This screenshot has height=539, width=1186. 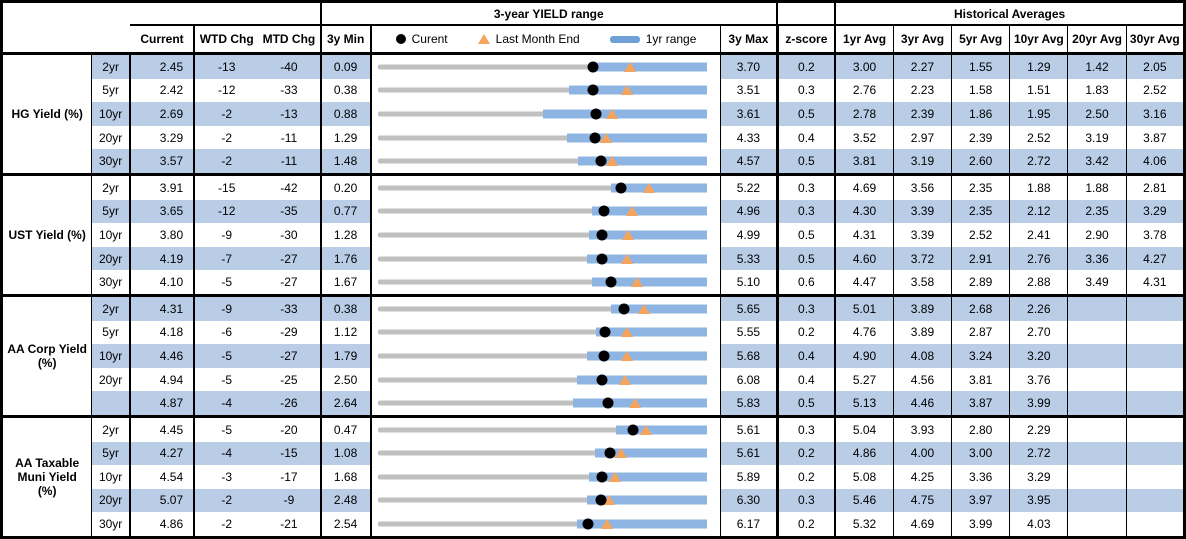 What do you see at coordinates (864, 332) in the screenshot?
I see `avg-value: 4.76` at bounding box center [864, 332].